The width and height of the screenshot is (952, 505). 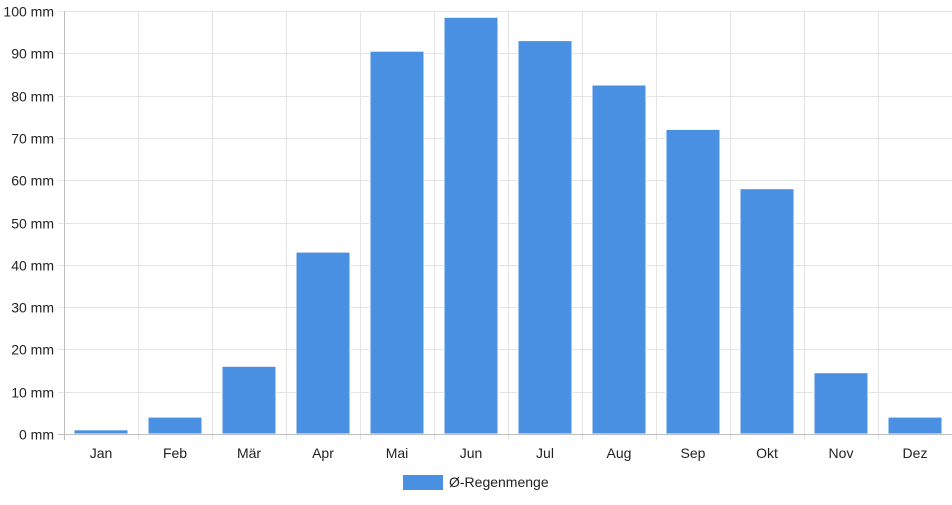 What do you see at coordinates (397, 453) in the screenshot?
I see `x-tick-label: Mai` at bounding box center [397, 453].